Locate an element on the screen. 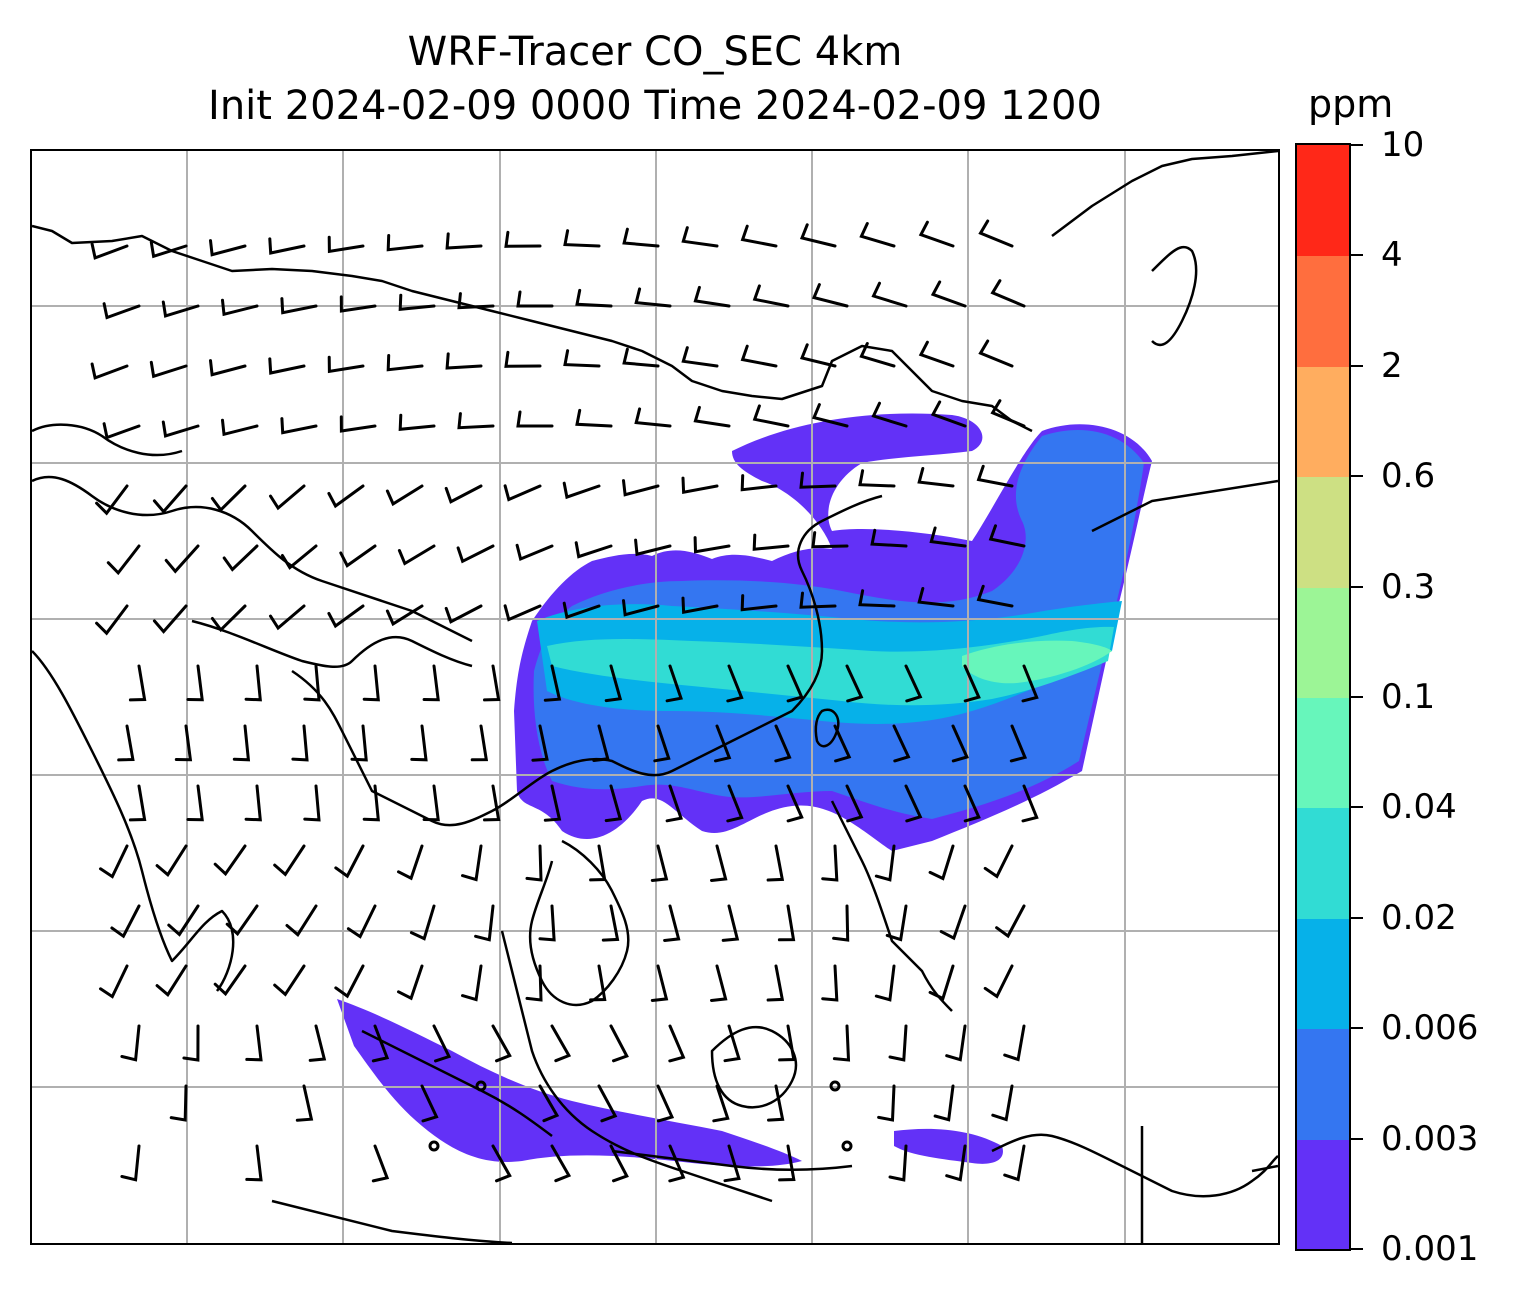 This screenshot has width=1528, height=1306. colorbar-tick-label: 0.1 is located at coordinates (1408, 697).